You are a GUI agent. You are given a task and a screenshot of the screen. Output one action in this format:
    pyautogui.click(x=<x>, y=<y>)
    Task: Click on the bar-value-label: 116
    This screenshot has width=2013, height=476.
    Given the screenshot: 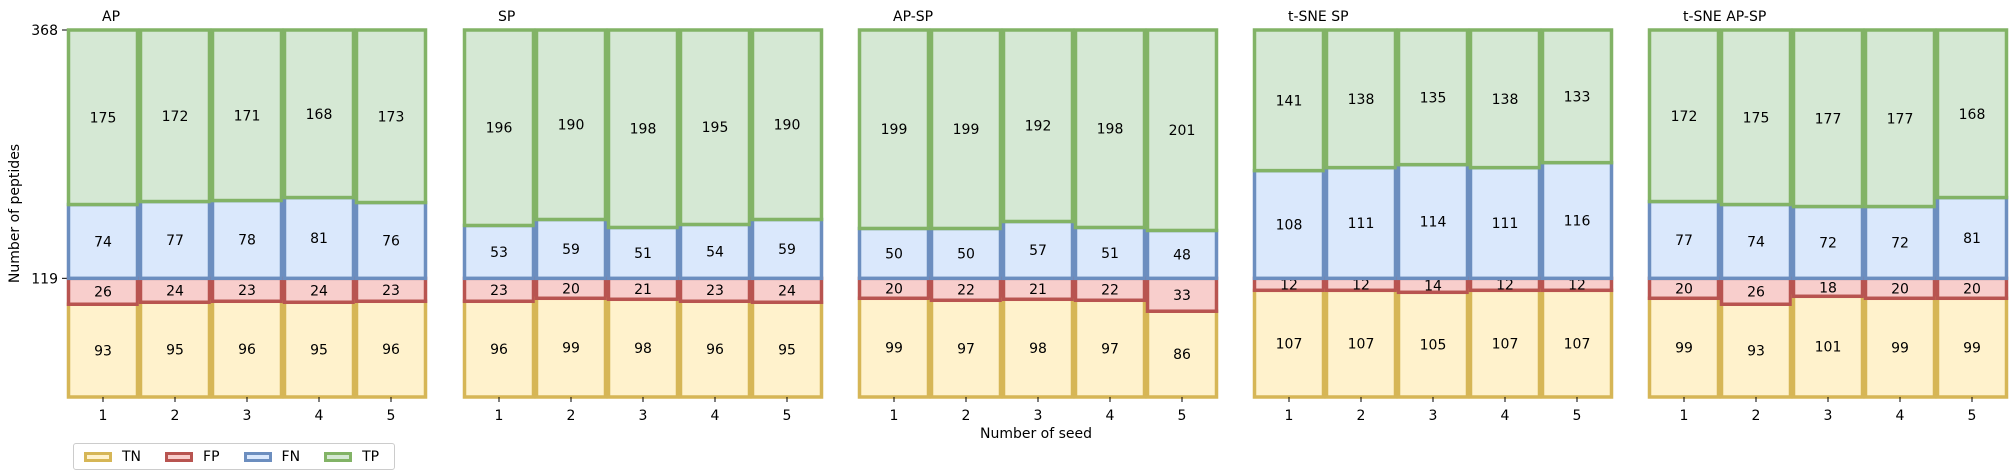 What is the action you would take?
    pyautogui.click(x=1577, y=221)
    